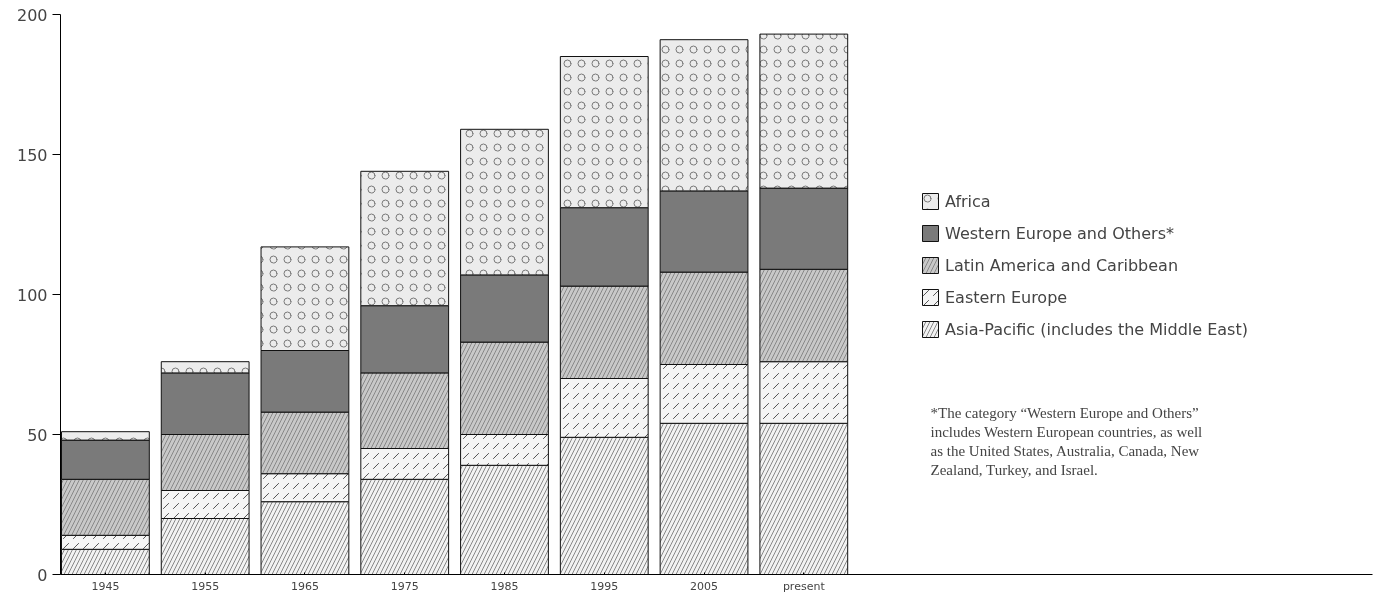 This screenshot has height=596, width=1380. Describe the element at coordinates (105, 586) in the screenshot. I see `x-tick-label: 1945` at that location.